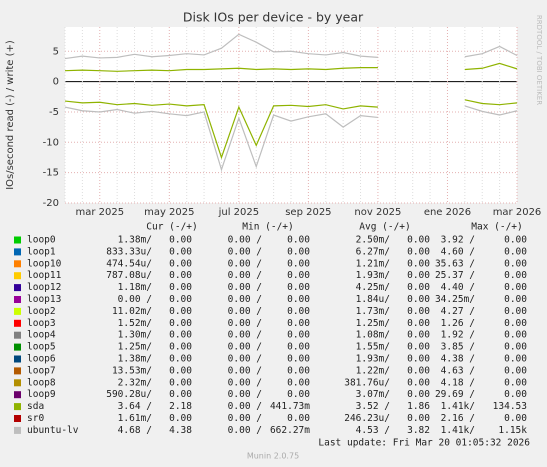 The width and height of the screenshot is (547, 467). Describe the element at coordinates (367, 382) in the screenshot. I see `legend-value: 381.76u/` at that location.